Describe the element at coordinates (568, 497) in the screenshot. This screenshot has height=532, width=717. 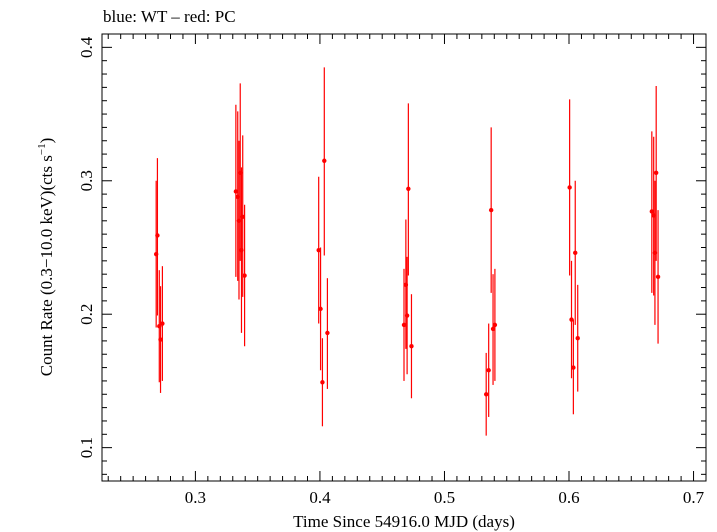
I see `x-tick-label: 0.6` at that location.